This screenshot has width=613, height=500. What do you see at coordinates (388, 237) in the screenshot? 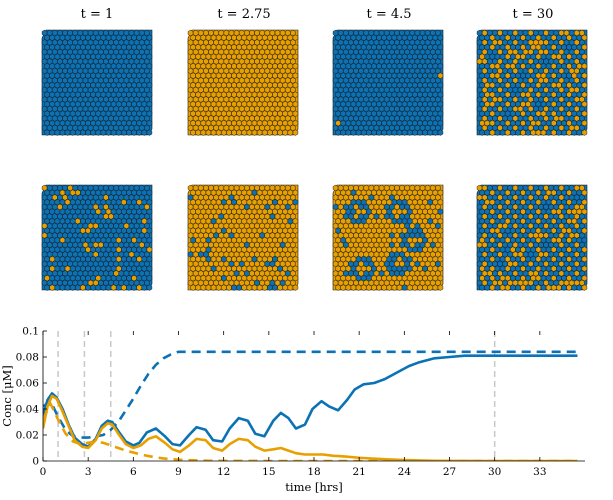
I see `hex-panel` at bounding box center [388, 237].